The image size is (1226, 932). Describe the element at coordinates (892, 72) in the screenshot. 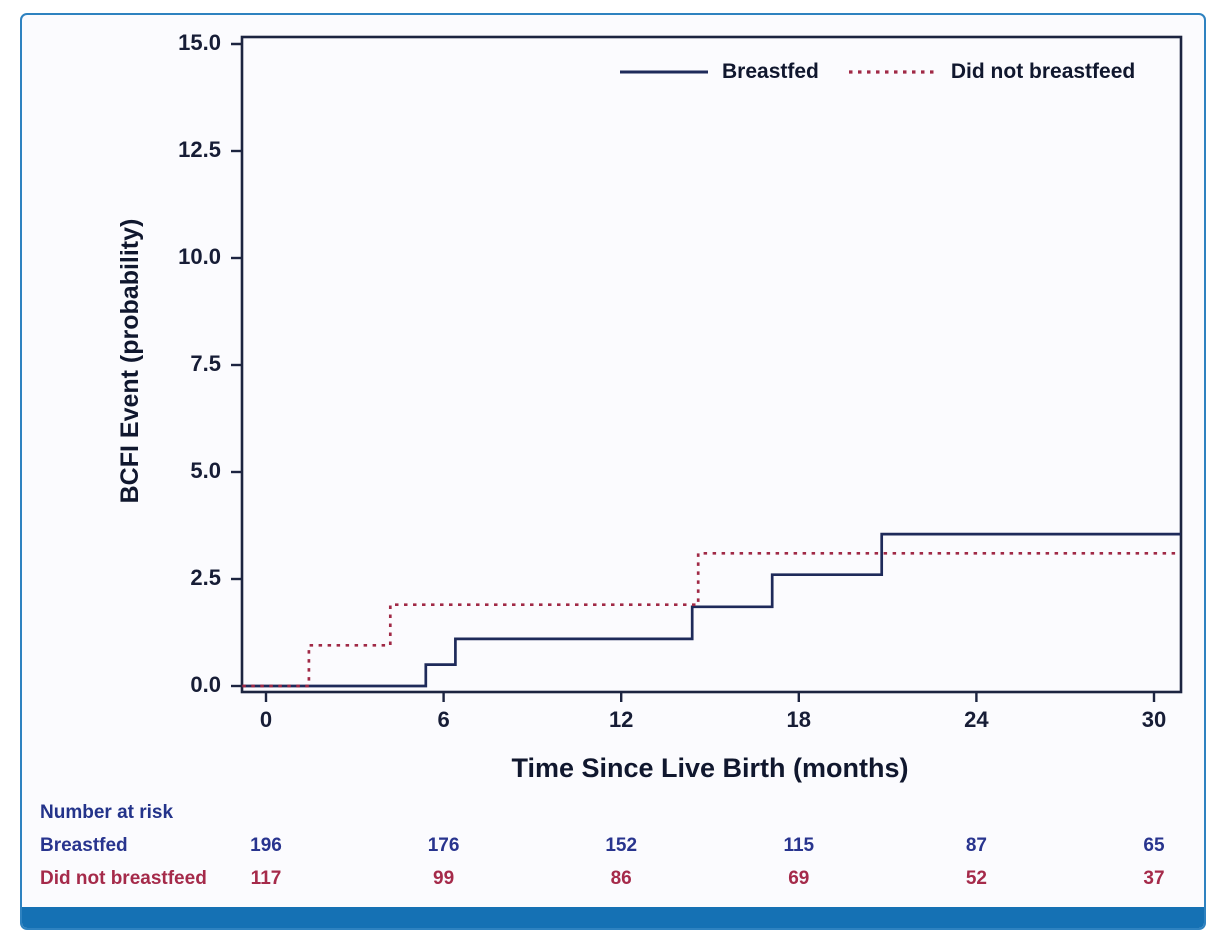

I see `legend-dotted-line-icon` at that location.